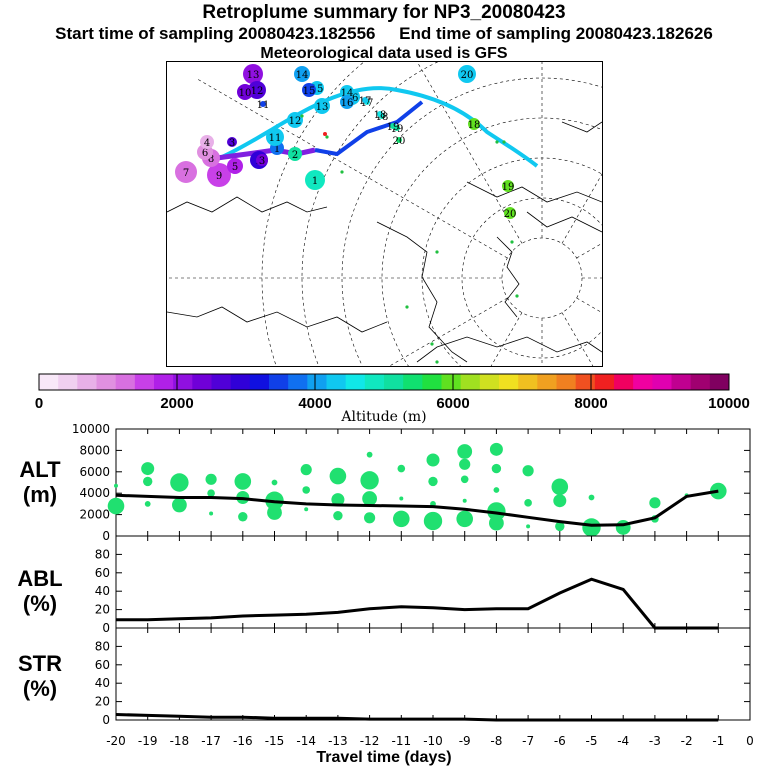 Image resolution: width=768 pixels, height=768 pixels. I want to click on colorbar-tick-label: 8000, so click(591, 403).